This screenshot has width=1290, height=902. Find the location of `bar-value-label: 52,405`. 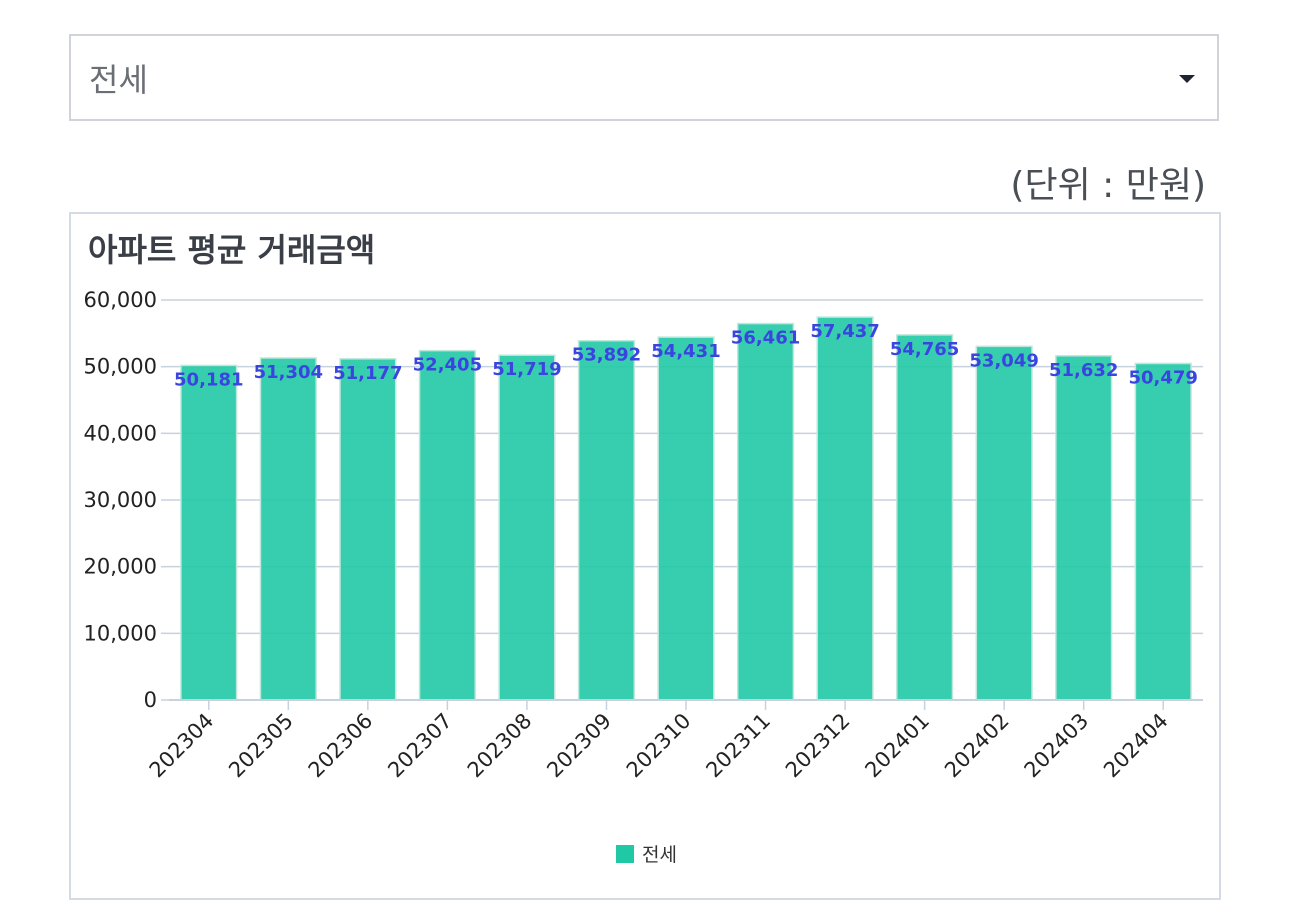

bar-value-label: 52,405 is located at coordinates (447, 365).